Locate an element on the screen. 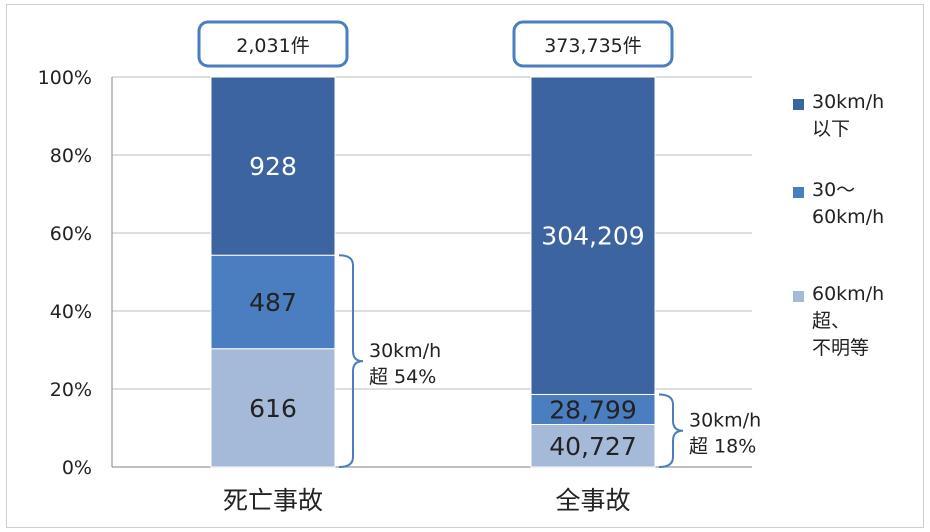 The height and width of the screenshot is (532, 930). data-label: 616 is located at coordinates (273, 408).